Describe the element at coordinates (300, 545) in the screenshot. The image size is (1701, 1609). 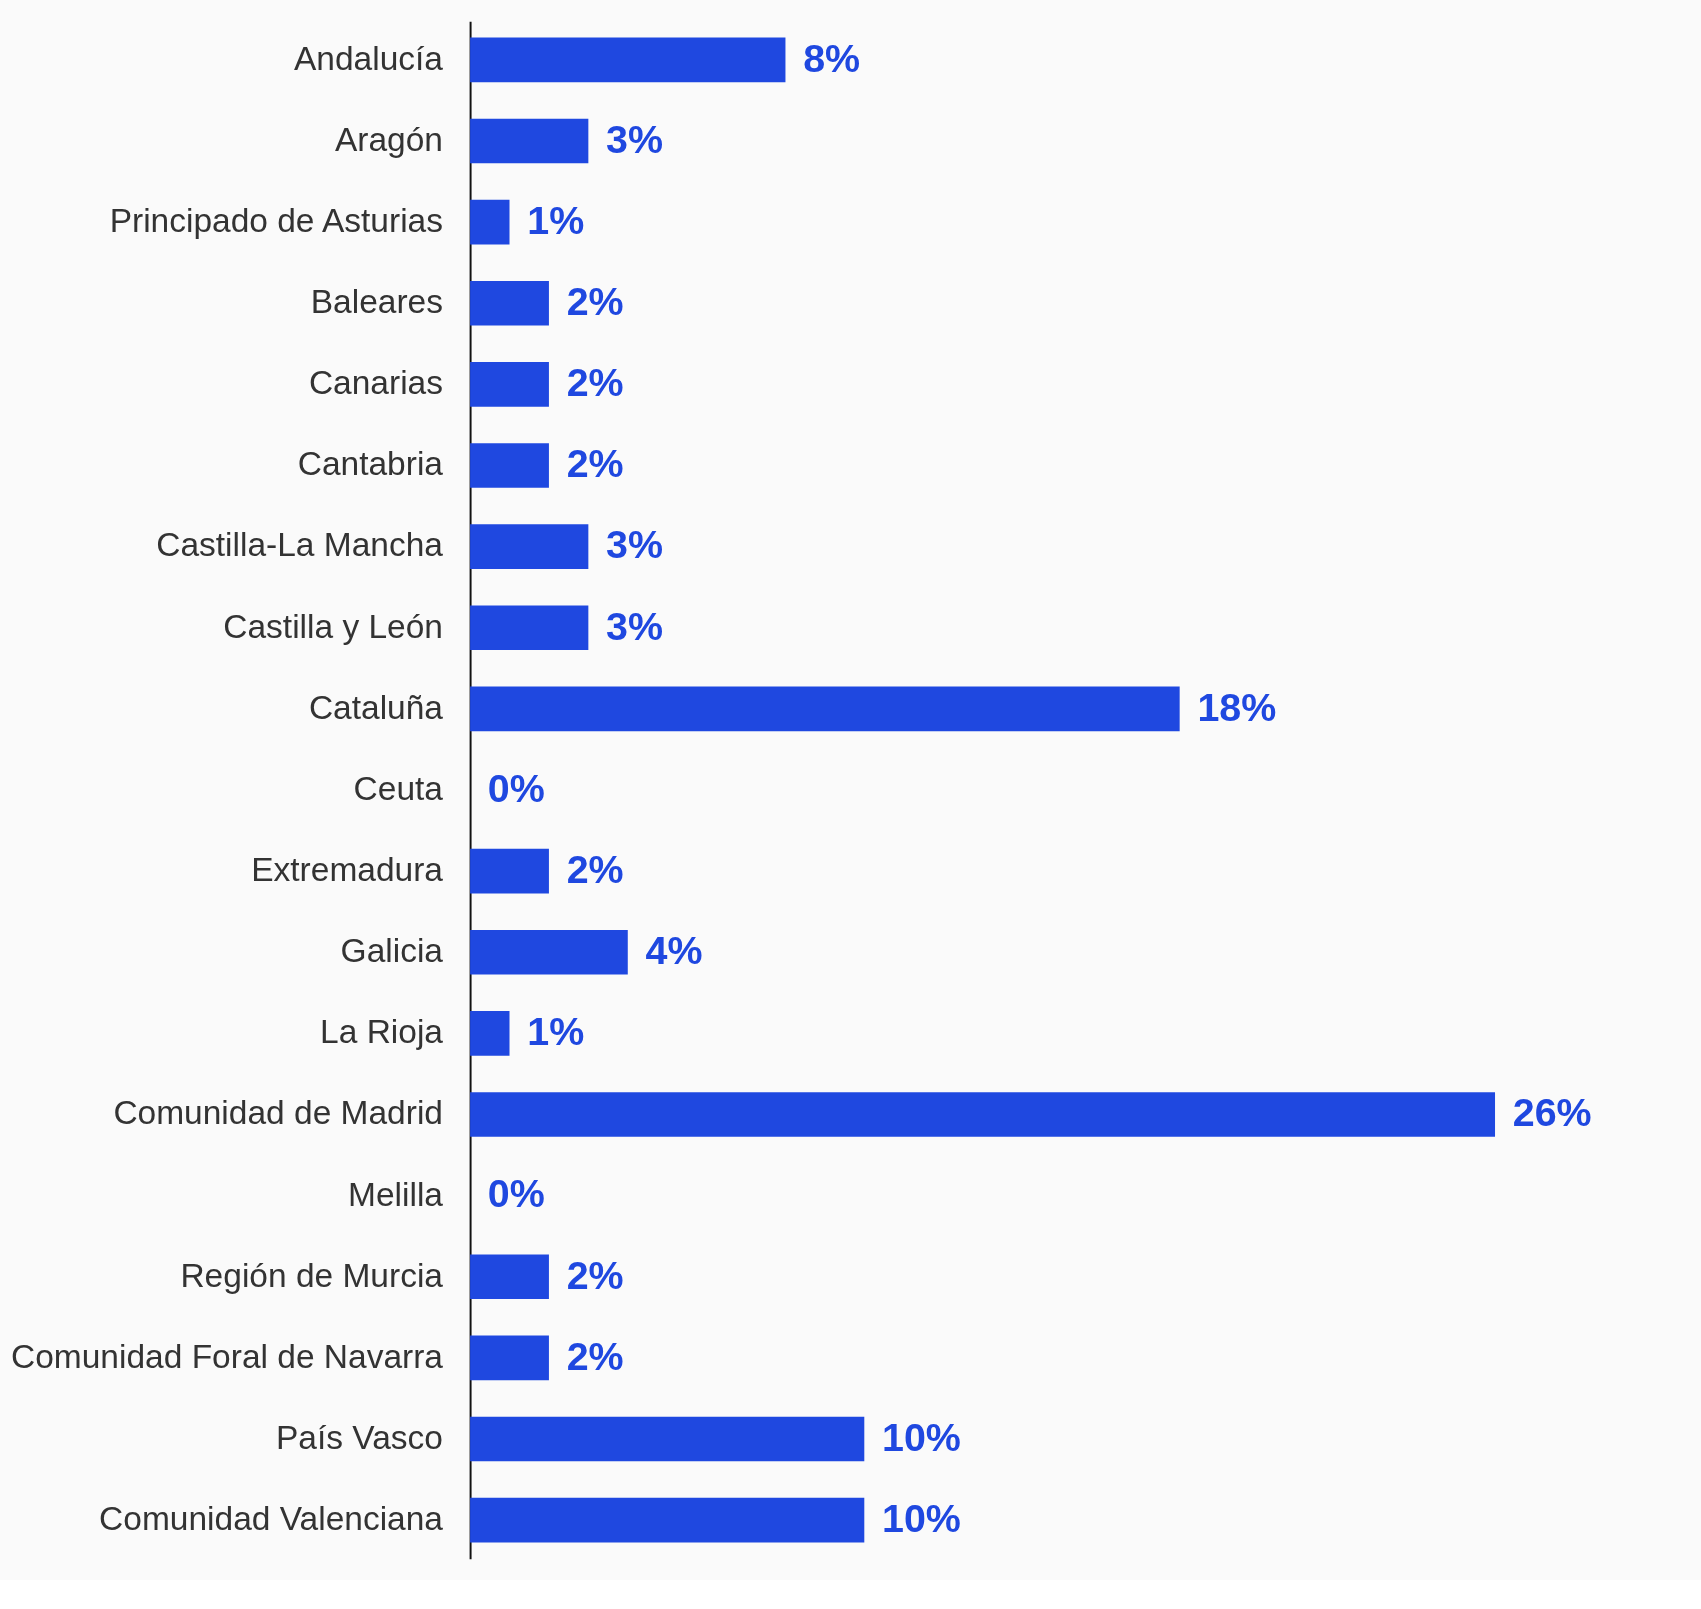
I see `y-tick-label: Castilla-La Mancha` at that location.